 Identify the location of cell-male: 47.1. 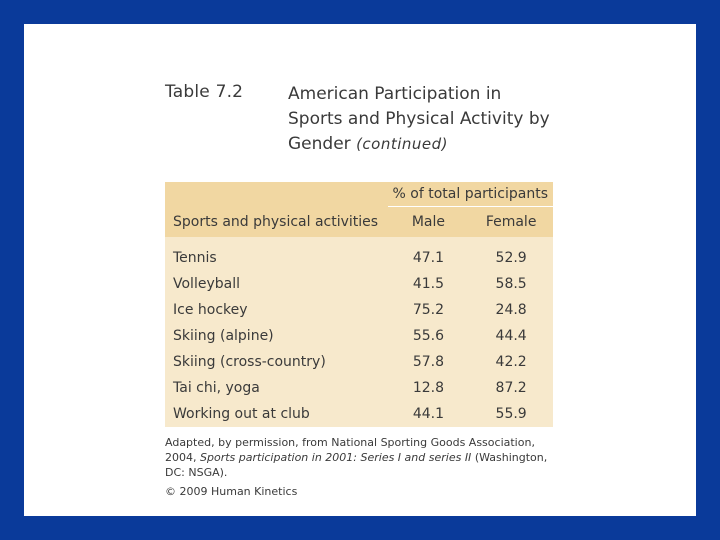
(428, 258).